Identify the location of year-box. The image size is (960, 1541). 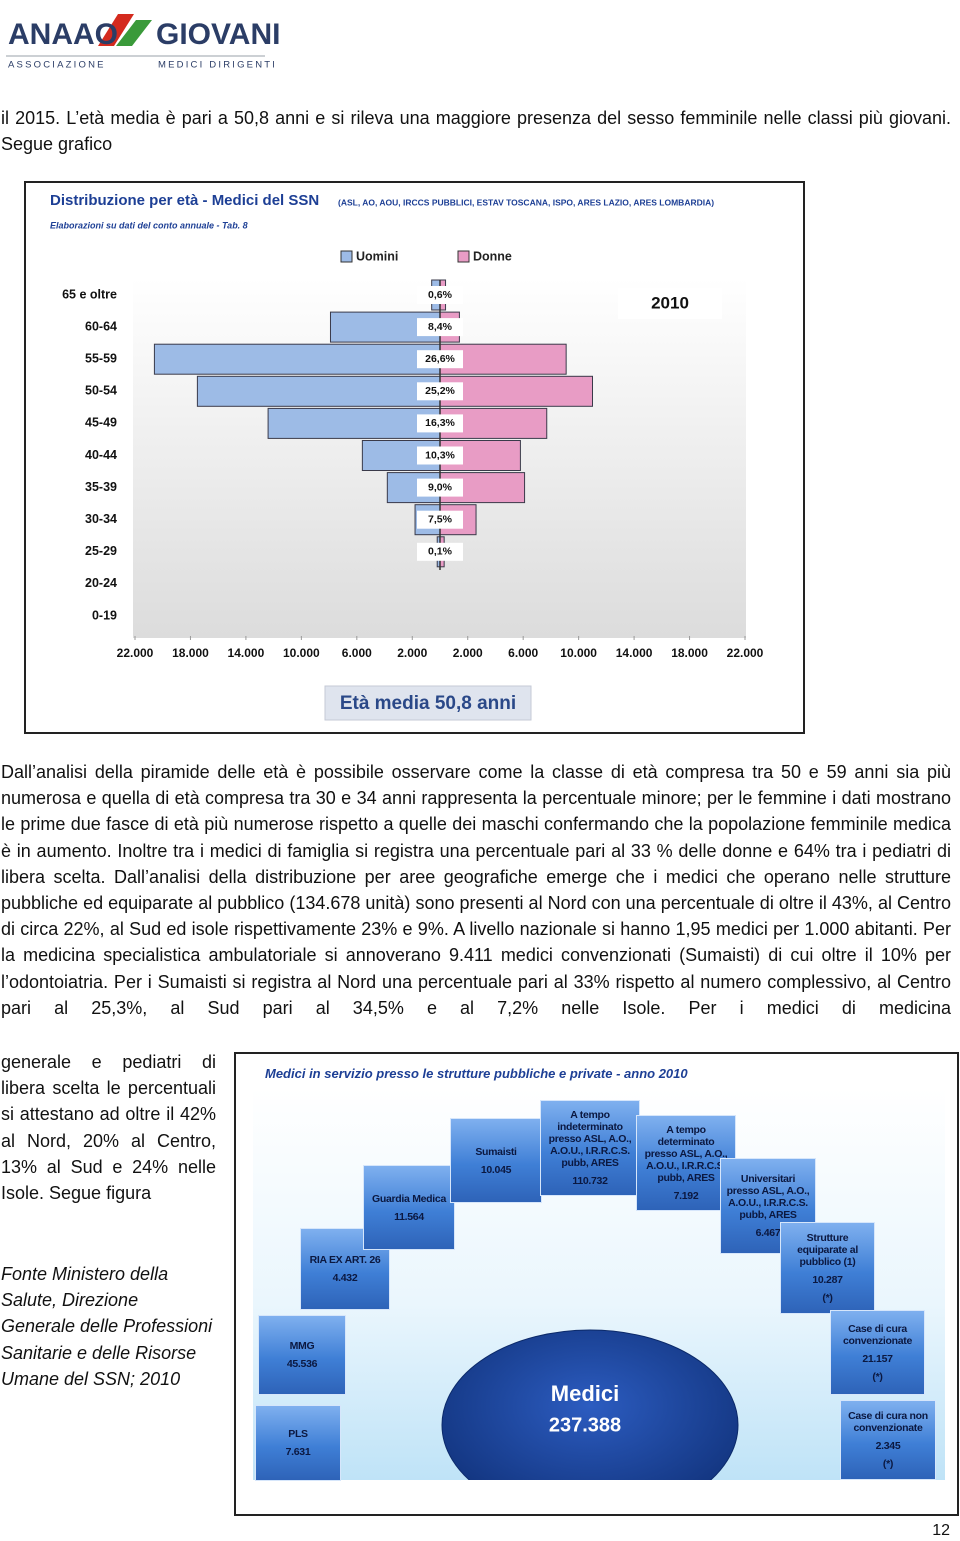
(670, 303).